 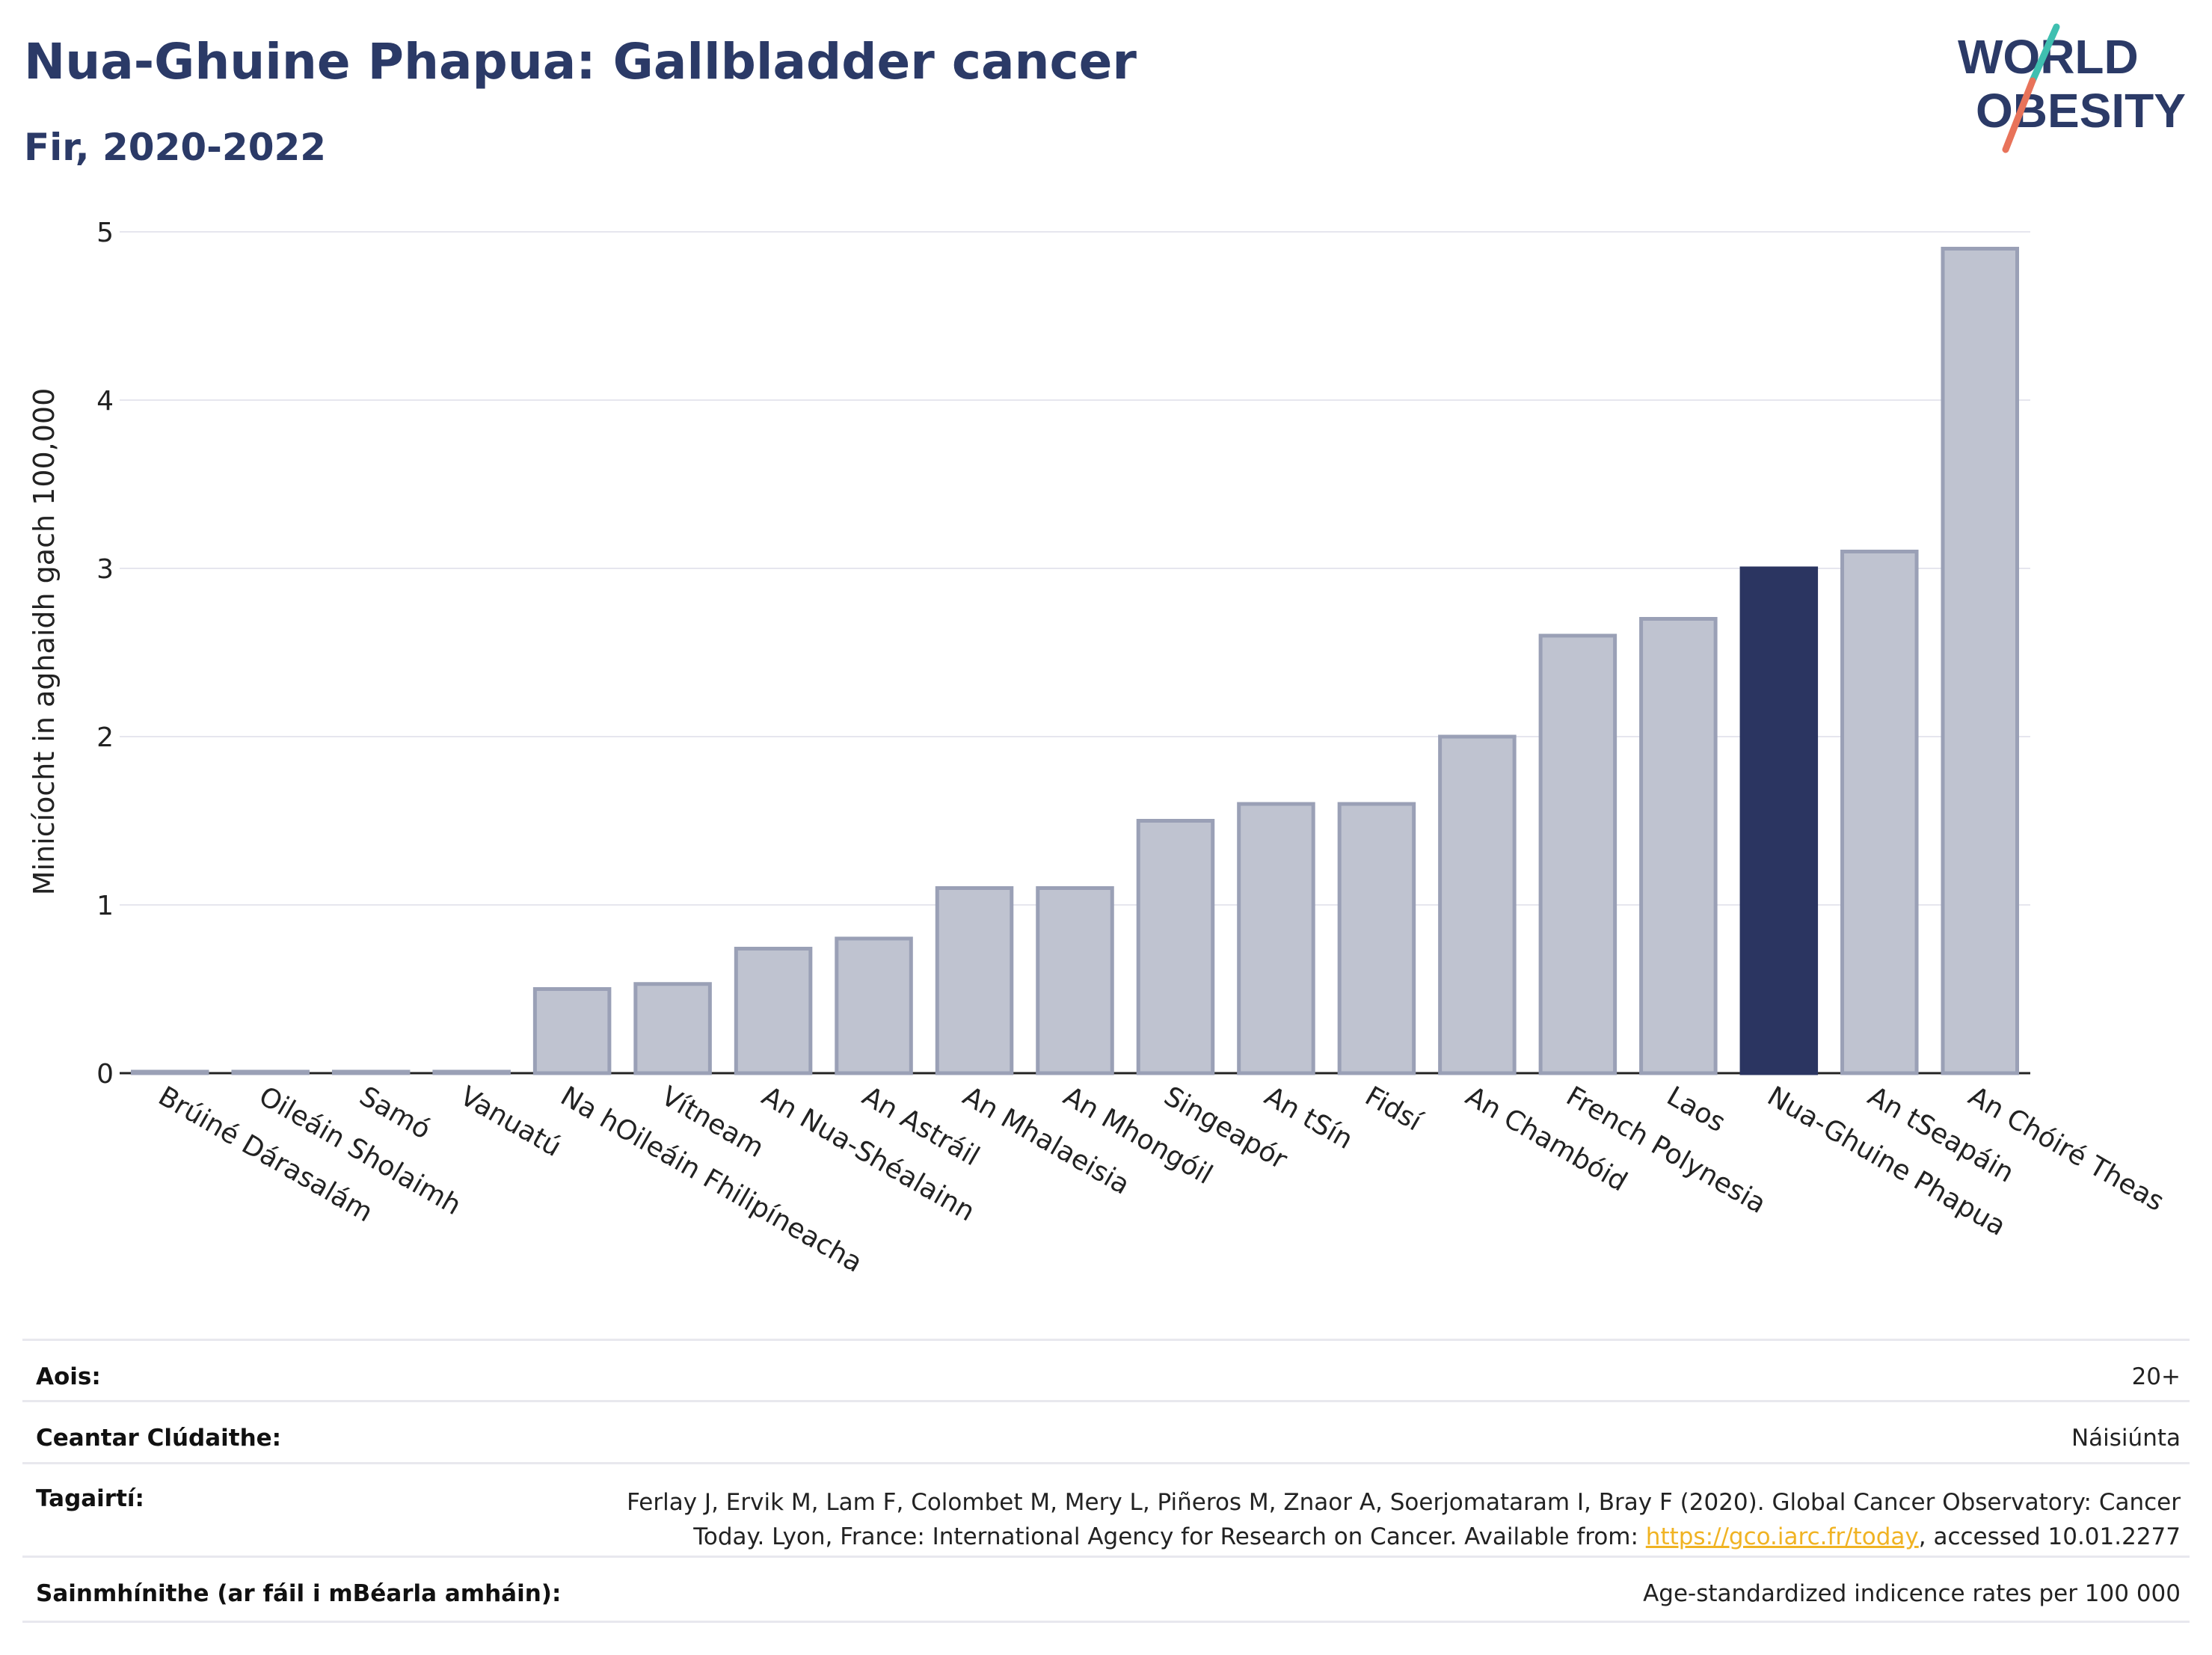 I want to click on y-tick-label: 5, so click(x=105, y=233).